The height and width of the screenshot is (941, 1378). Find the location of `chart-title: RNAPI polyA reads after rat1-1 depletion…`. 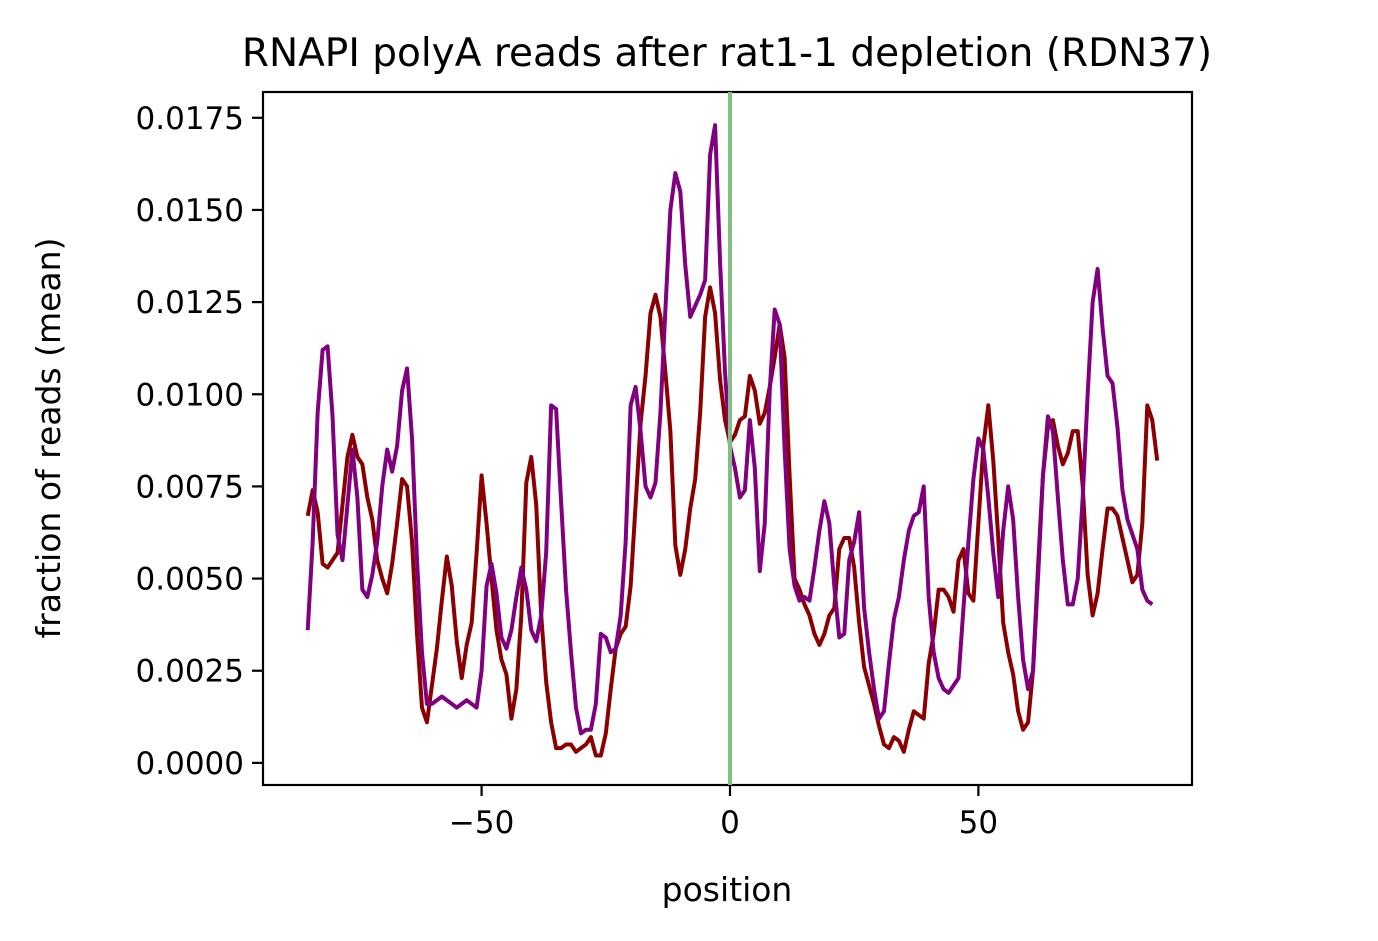

chart-title: RNAPI polyA reads after rat1-1 depletion… is located at coordinates (727, 53).